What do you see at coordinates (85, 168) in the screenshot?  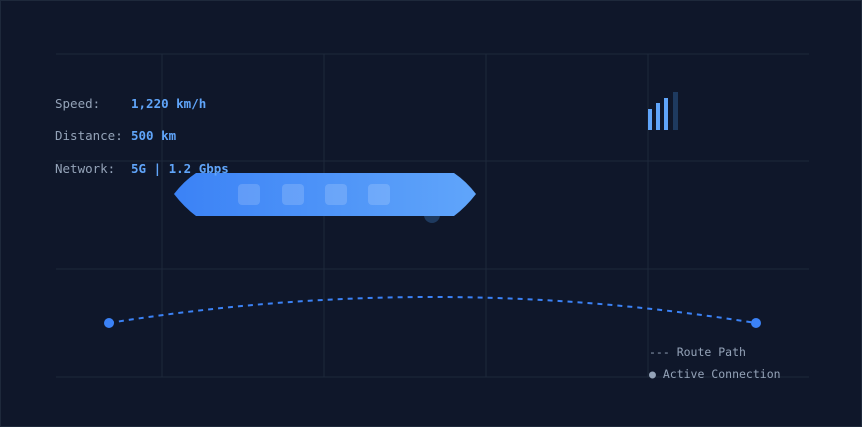 I see `network-label: Network:` at bounding box center [85, 168].